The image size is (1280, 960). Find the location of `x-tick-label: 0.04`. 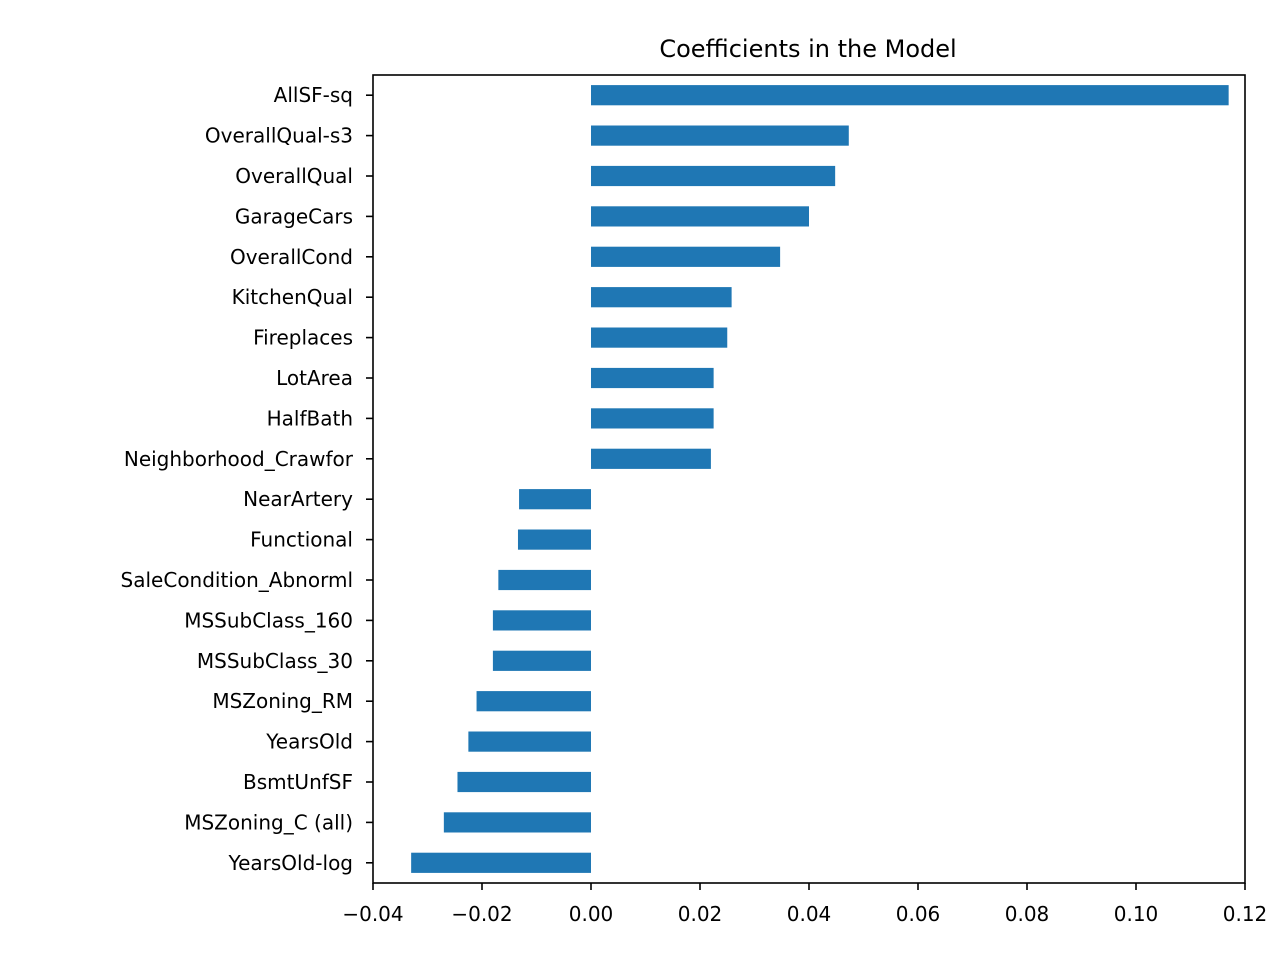

x-tick-label: 0.04 is located at coordinates (809, 914).